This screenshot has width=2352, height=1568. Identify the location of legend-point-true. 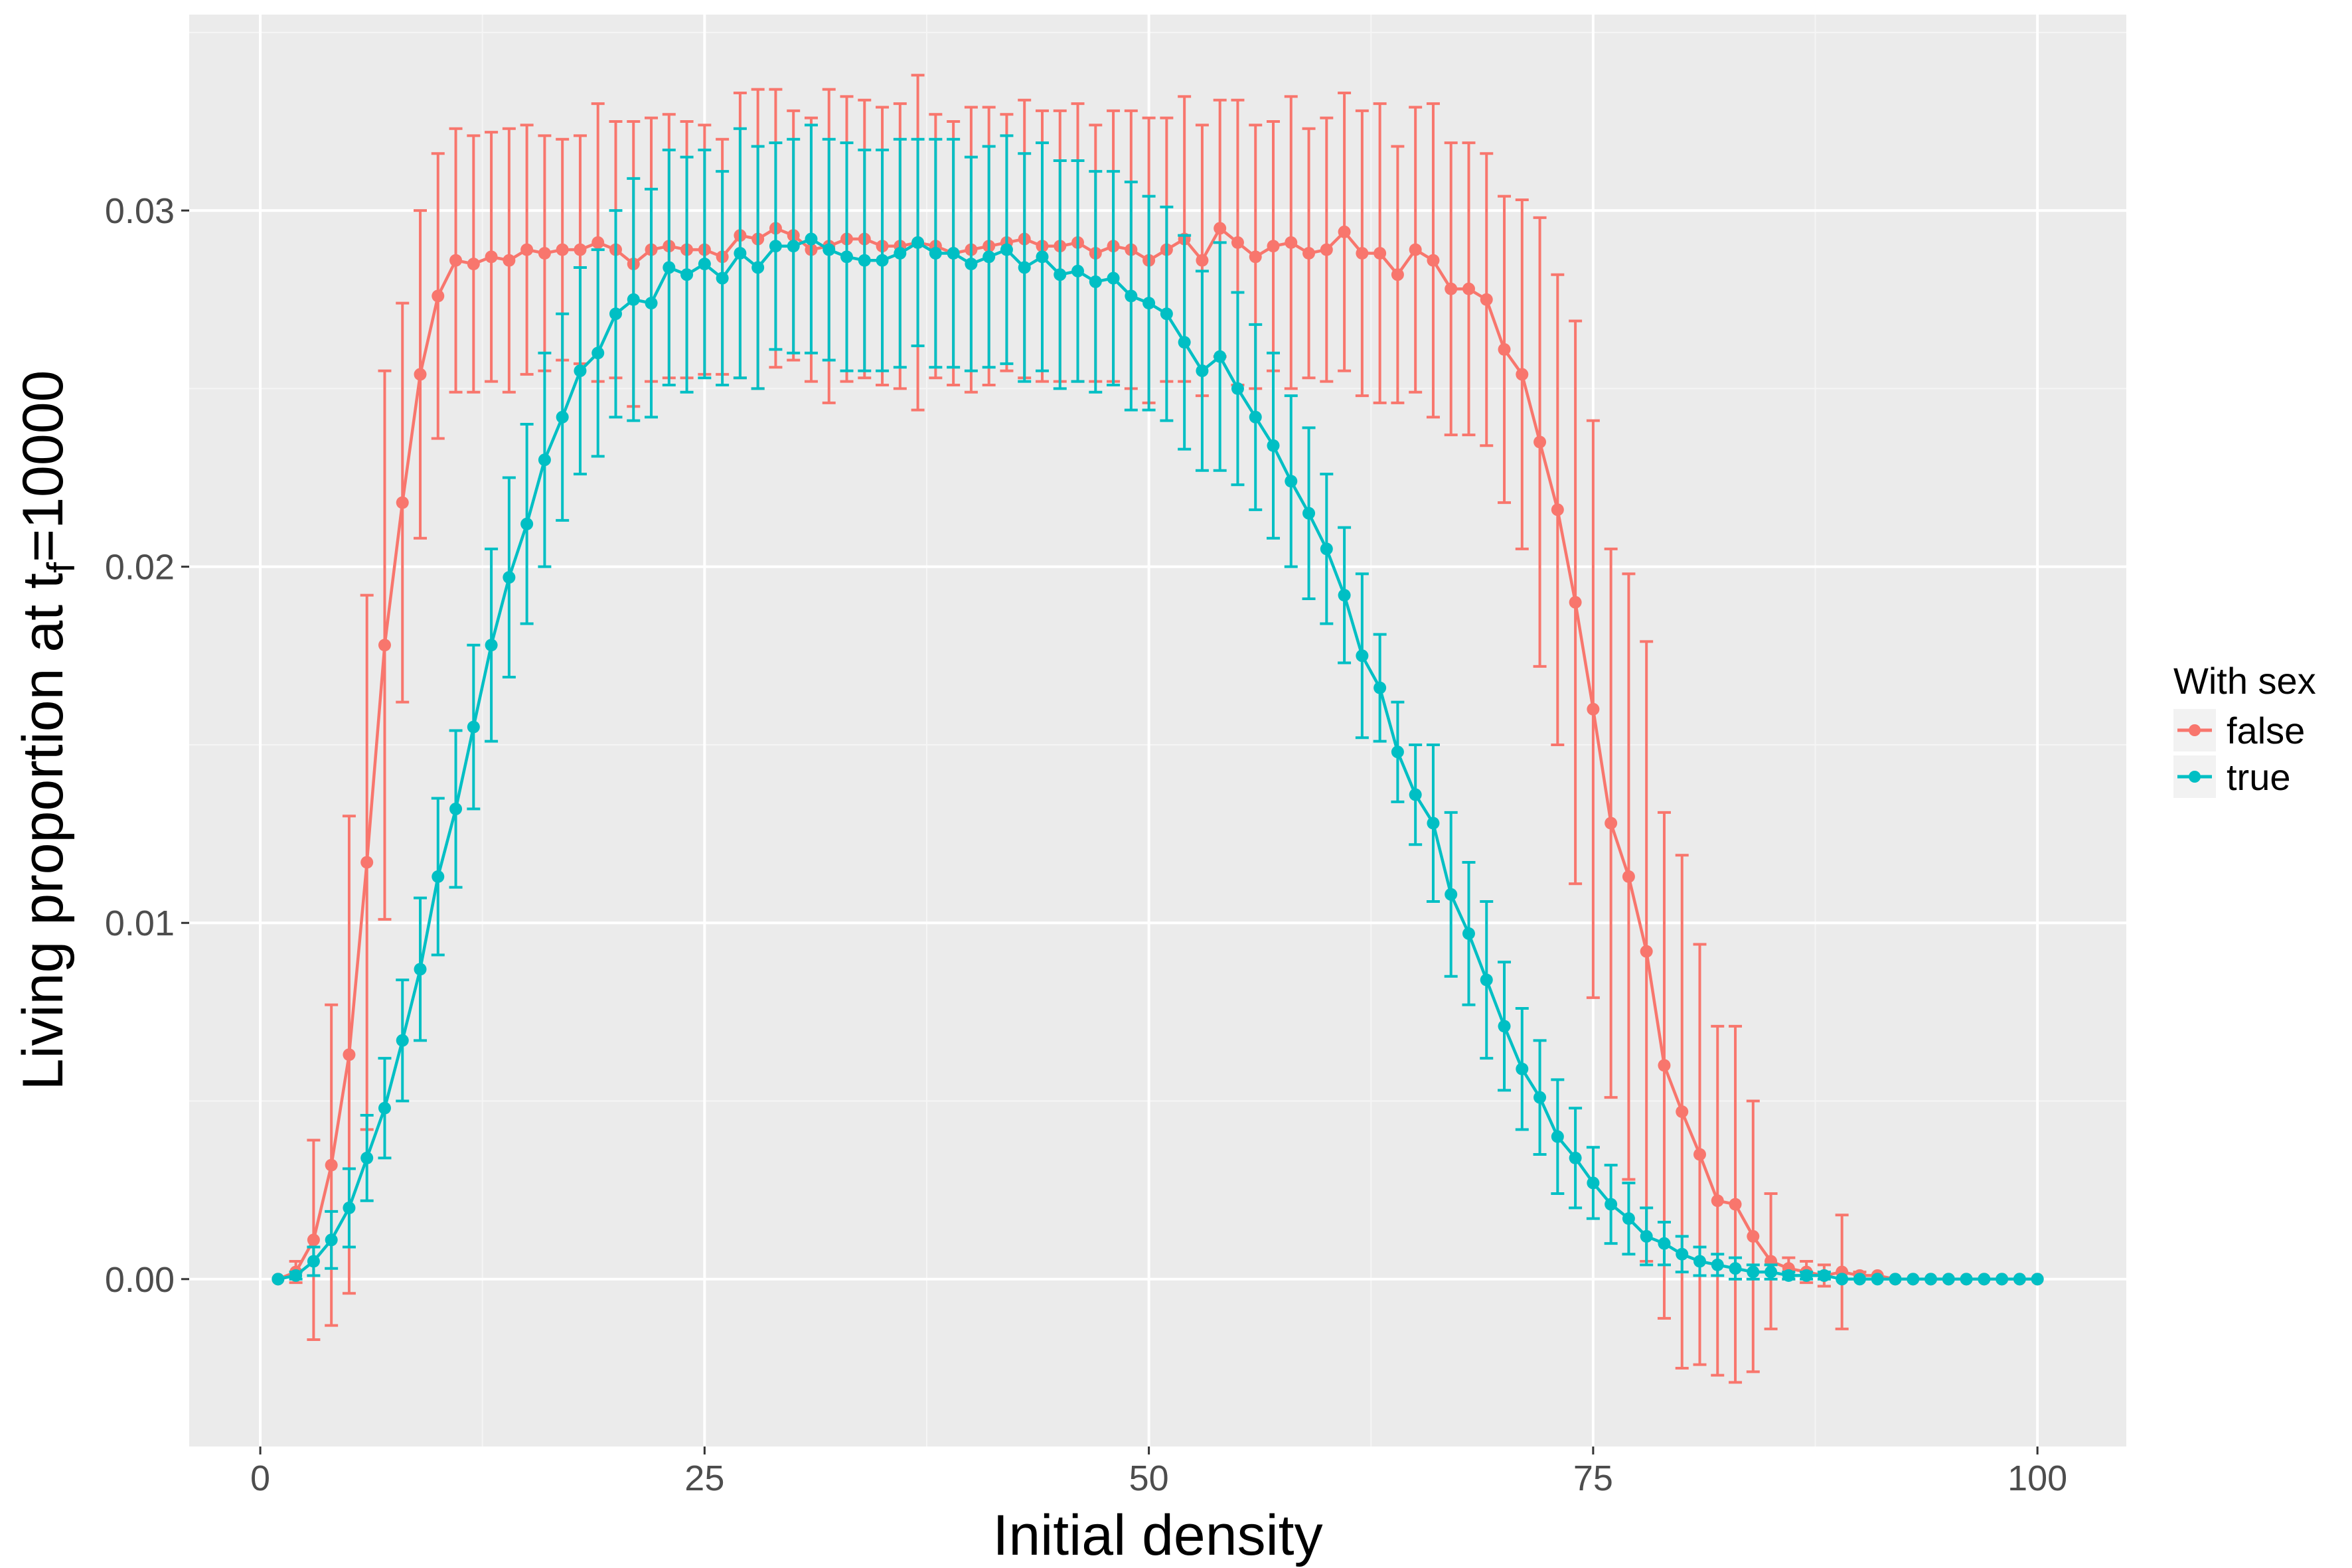
(2195, 777).